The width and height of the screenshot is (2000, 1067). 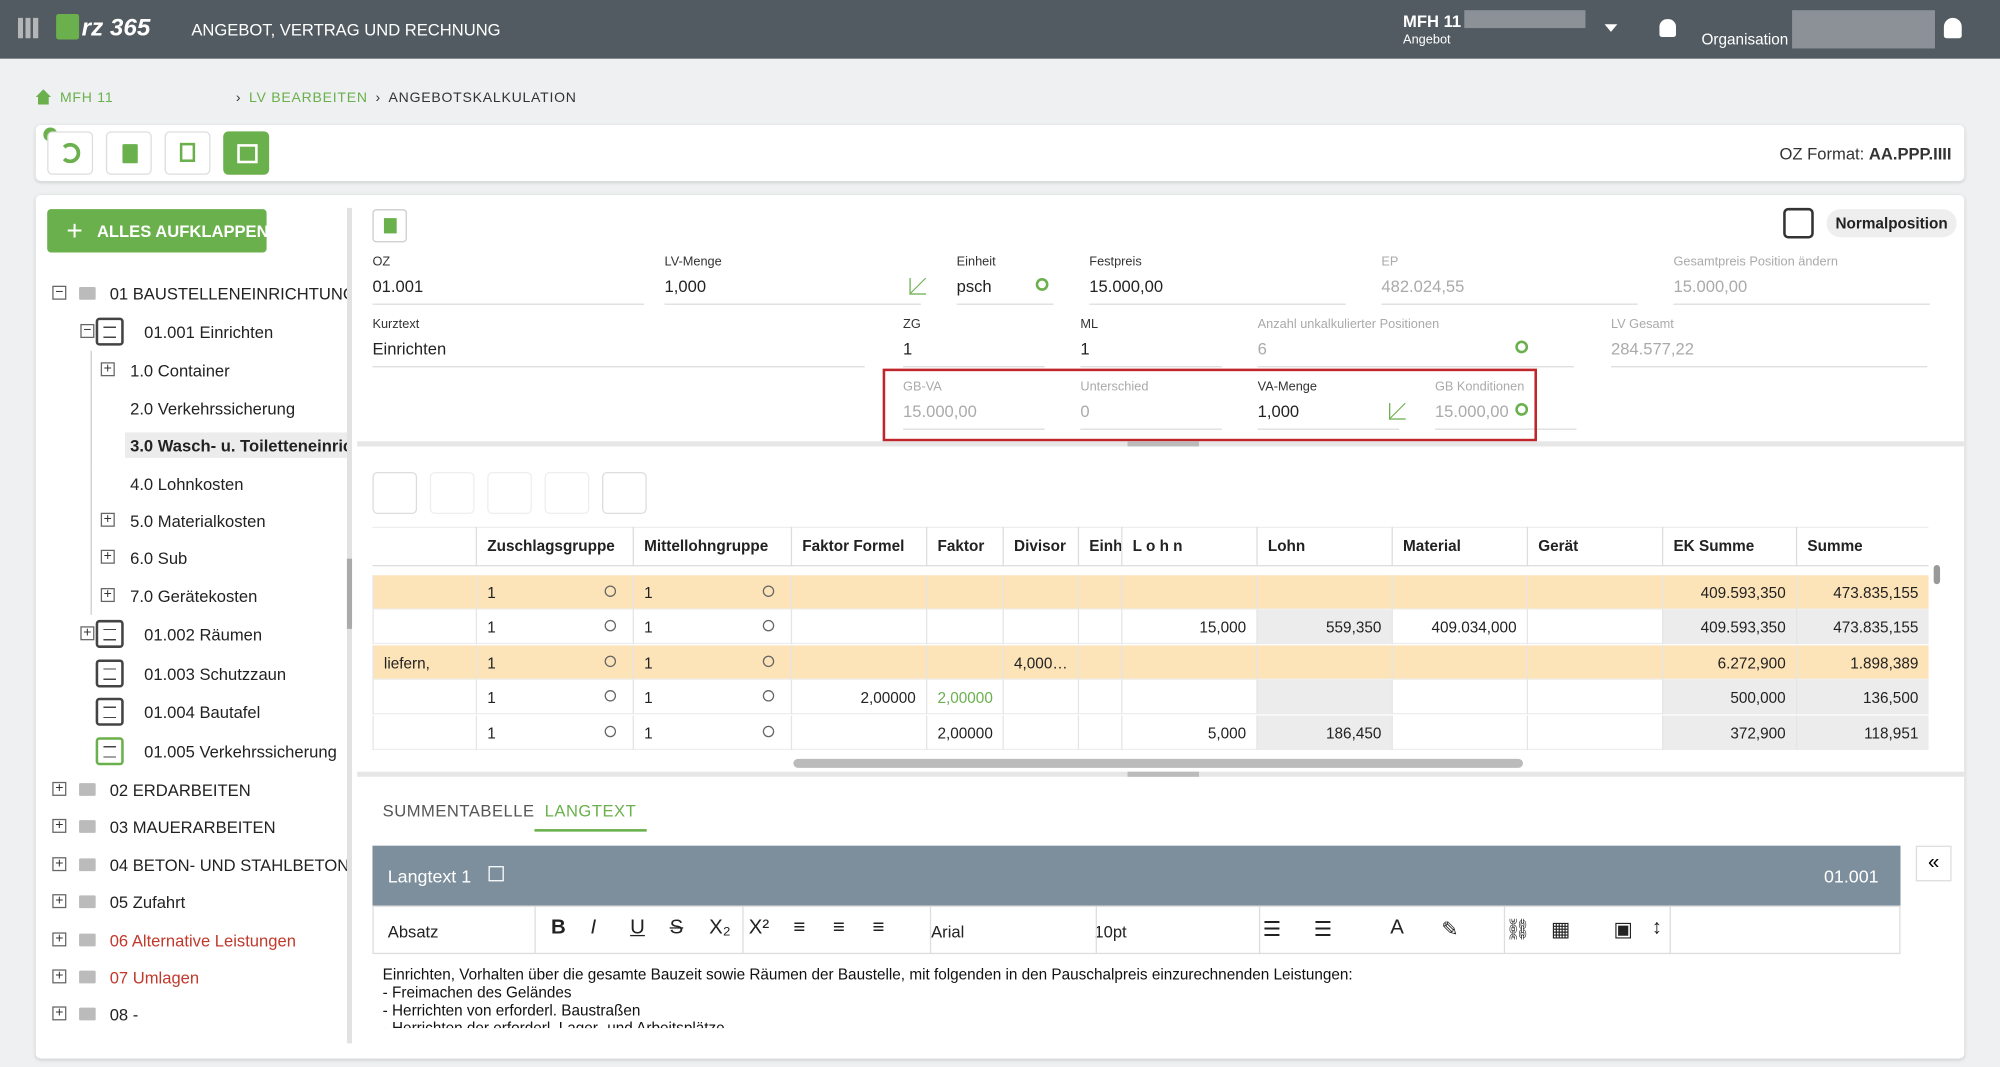 I want to click on table-cell: 1.898,389, so click(x=1862, y=662).